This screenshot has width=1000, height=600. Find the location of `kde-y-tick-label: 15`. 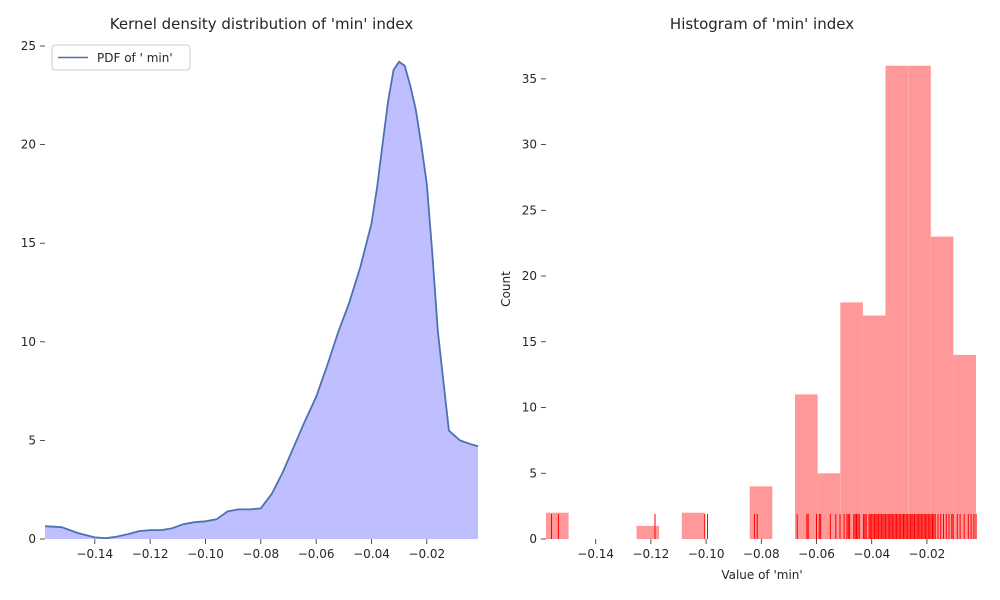

kde-y-tick-label: 15 is located at coordinates (28, 243).